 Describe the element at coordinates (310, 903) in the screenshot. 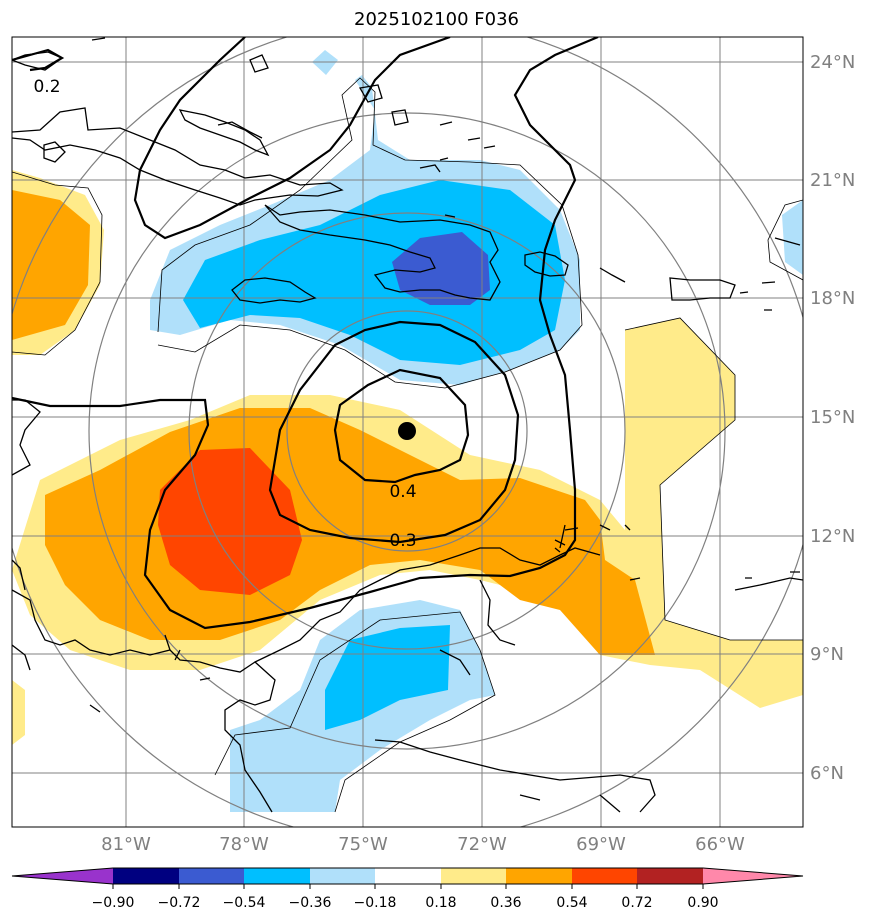

I see `colorbar-tick: −0.36` at that location.